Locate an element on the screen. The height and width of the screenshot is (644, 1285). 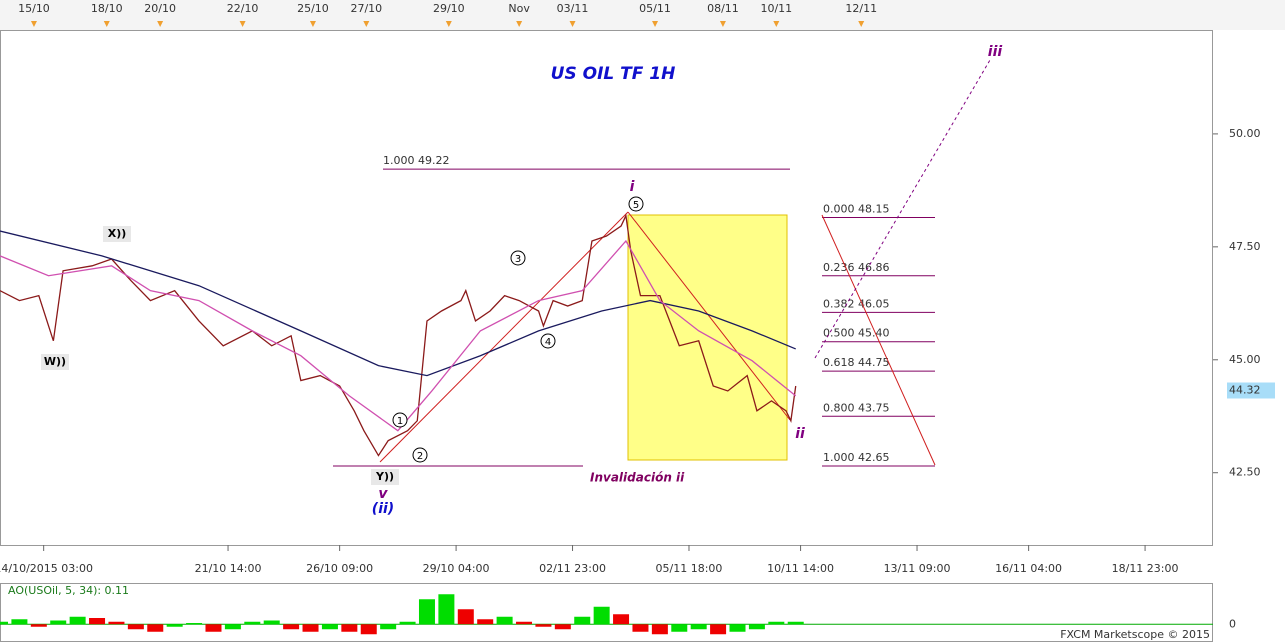
x-tick-label: 05/11 18:00 is located at coordinates (689, 568).